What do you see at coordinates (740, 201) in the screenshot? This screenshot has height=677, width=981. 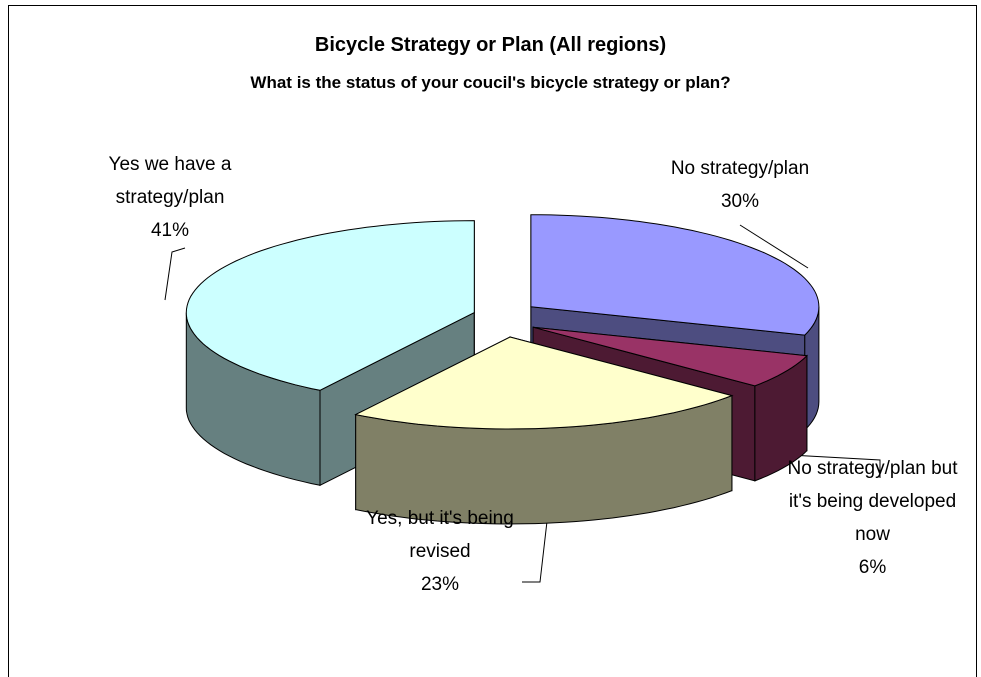 I see `slice-value-label: 30%` at bounding box center [740, 201].